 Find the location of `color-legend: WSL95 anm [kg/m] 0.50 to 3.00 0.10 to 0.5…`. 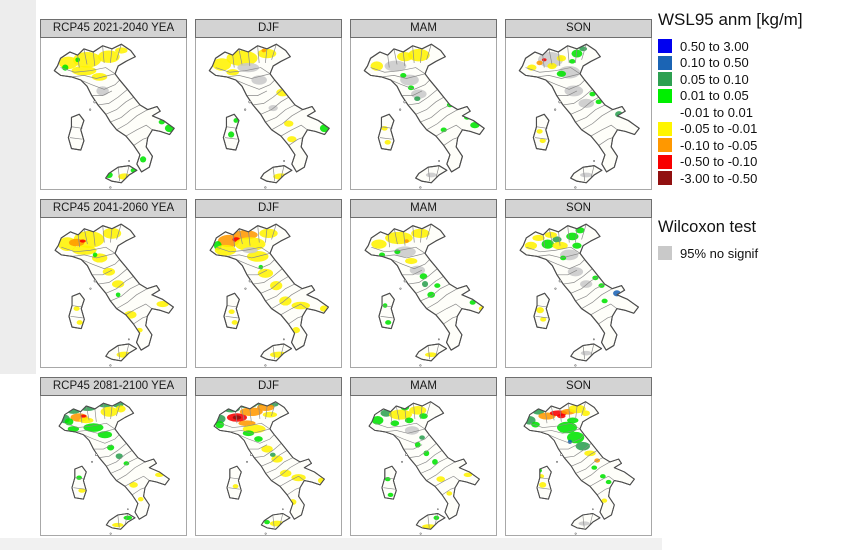

color-legend: WSL95 anm [kg/m] 0.50 to 3.00 0.10 to 0.5… is located at coordinates (753, 98).